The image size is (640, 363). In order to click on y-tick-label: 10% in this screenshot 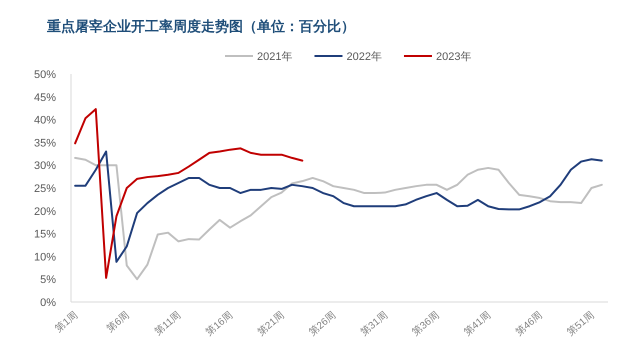, I will do `click(45, 257)`.